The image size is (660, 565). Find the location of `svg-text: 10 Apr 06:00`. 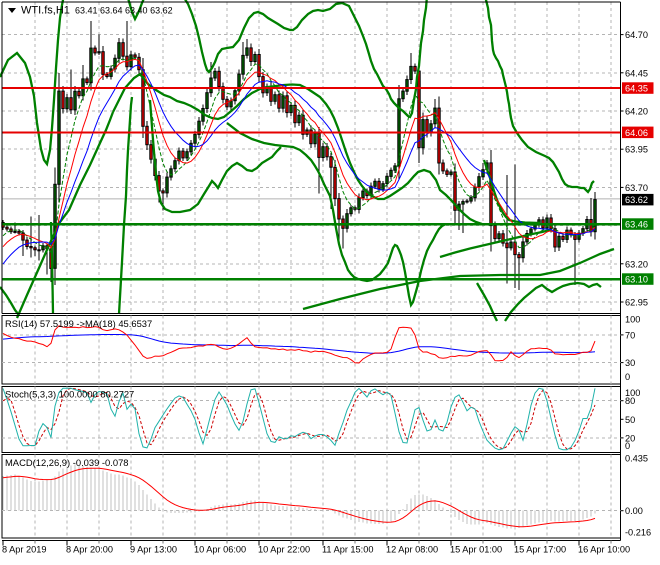

svg-text: 10 Apr 06:00 is located at coordinates (220, 550).